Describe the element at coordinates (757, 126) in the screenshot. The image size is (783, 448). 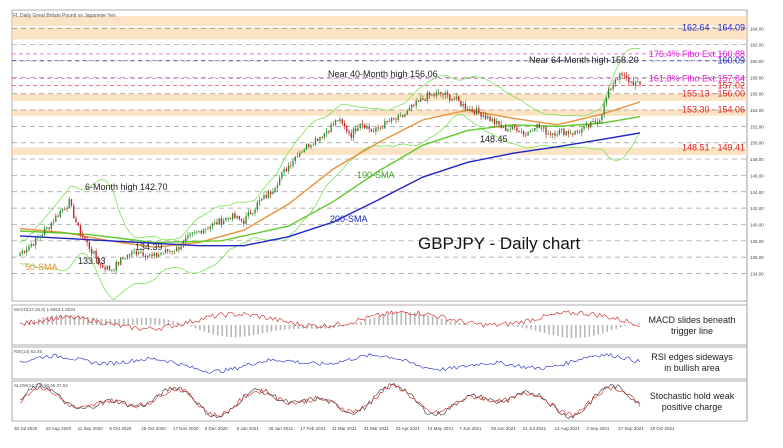
I see `price-tick-label: 152.00` at that location.